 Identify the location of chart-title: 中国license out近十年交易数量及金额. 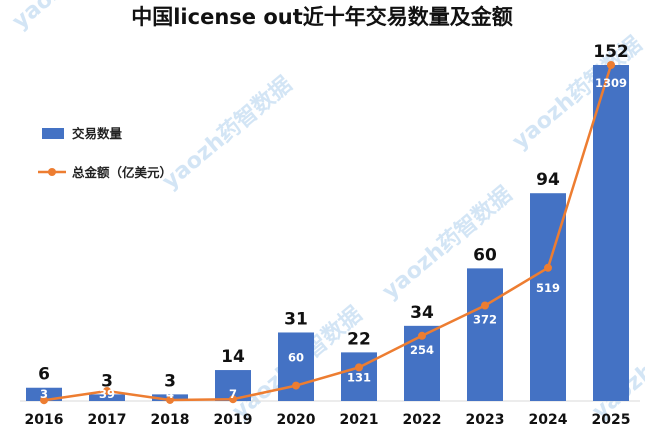
(322, 17).